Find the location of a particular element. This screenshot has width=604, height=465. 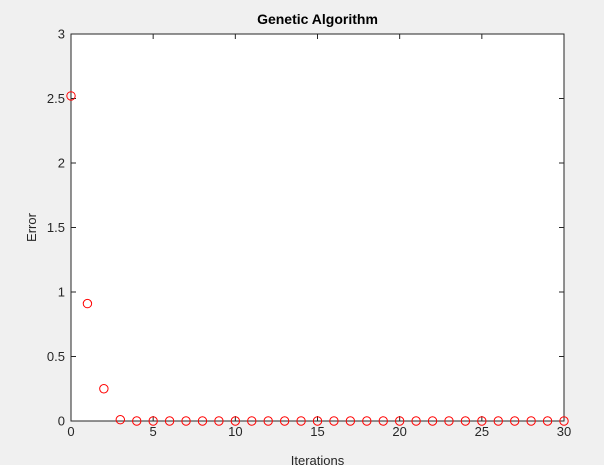

y-tick-label: 0.5 is located at coordinates (56, 356).